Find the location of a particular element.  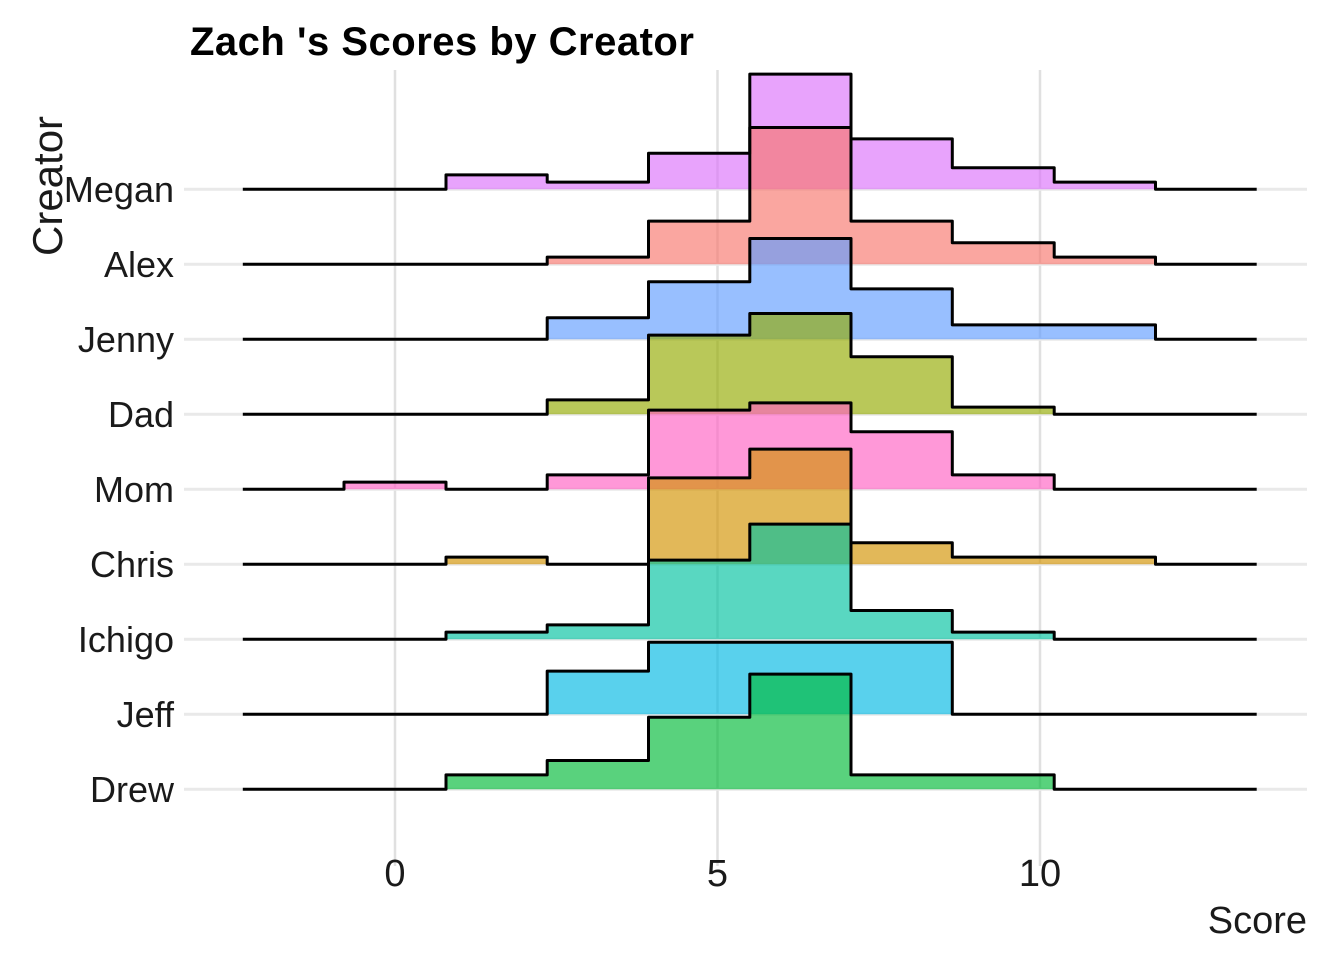

ridge-fill-drew is located at coordinates (749, 732).